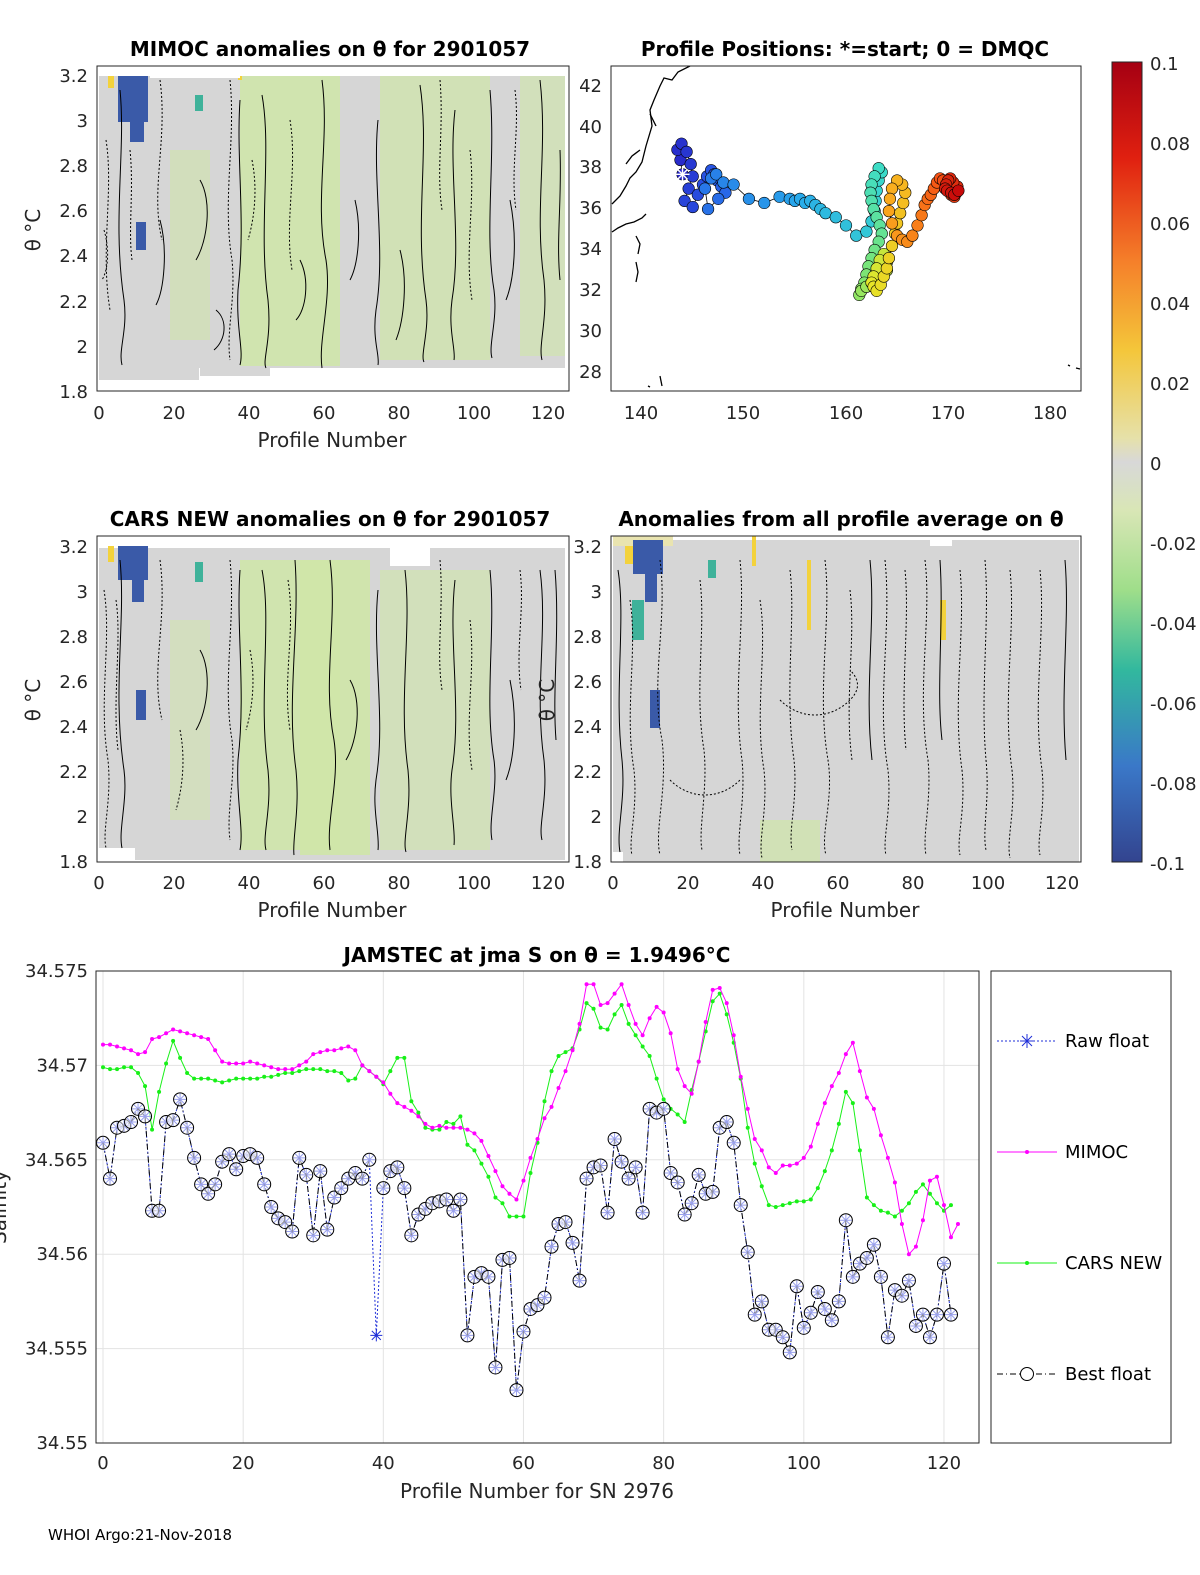 The height and width of the screenshot is (1575, 1200). I want to click on tick: 32, so click(590, 290).